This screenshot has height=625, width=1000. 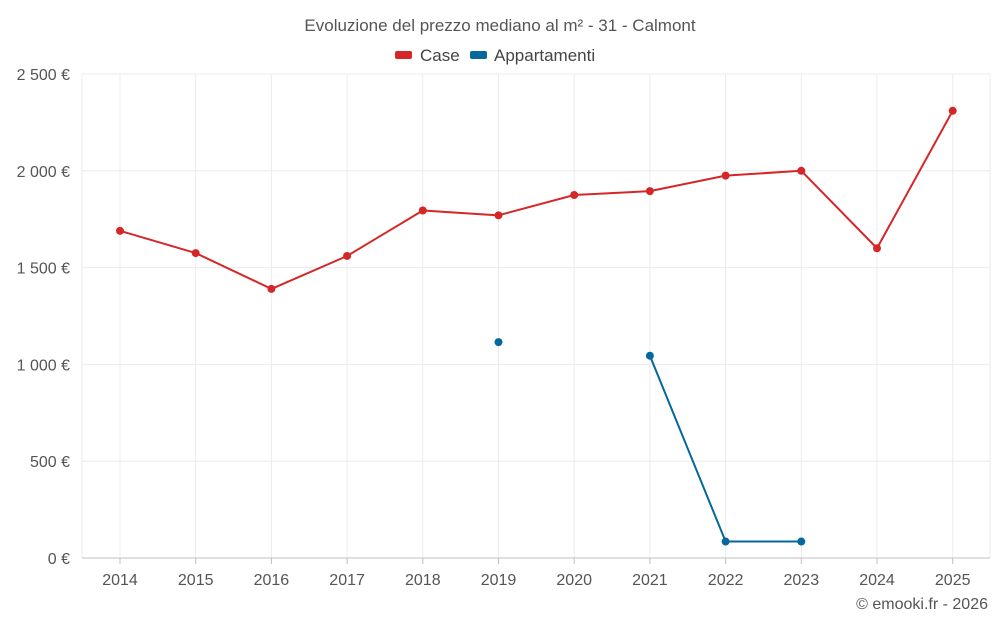 What do you see at coordinates (922, 604) in the screenshot?
I see `credit-text: © emooki.fr - 2026` at bounding box center [922, 604].